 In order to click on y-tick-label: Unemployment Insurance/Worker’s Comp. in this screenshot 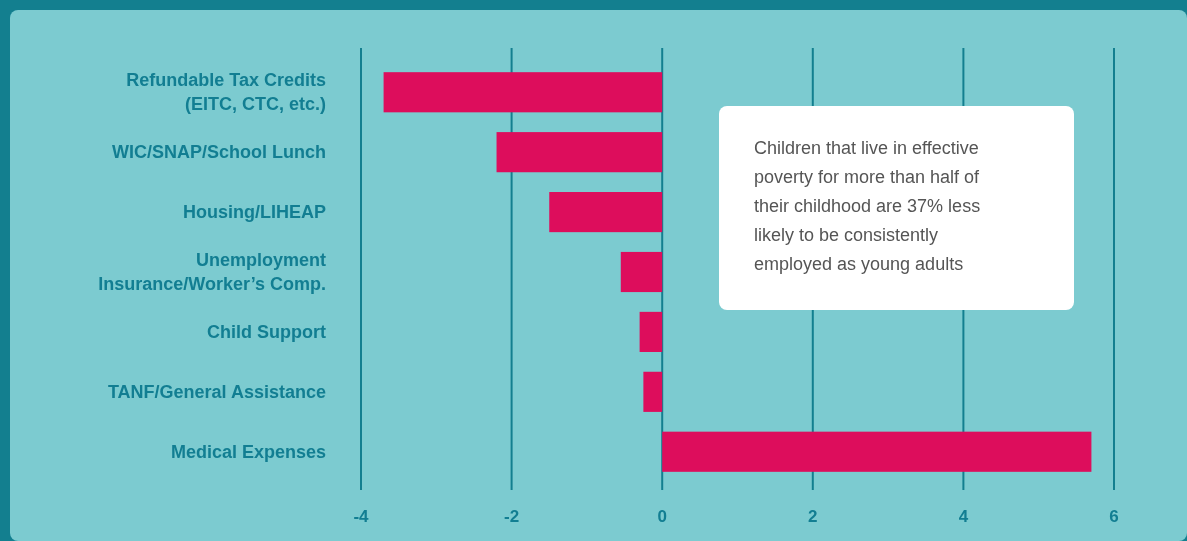, I will do `click(212, 272)`.